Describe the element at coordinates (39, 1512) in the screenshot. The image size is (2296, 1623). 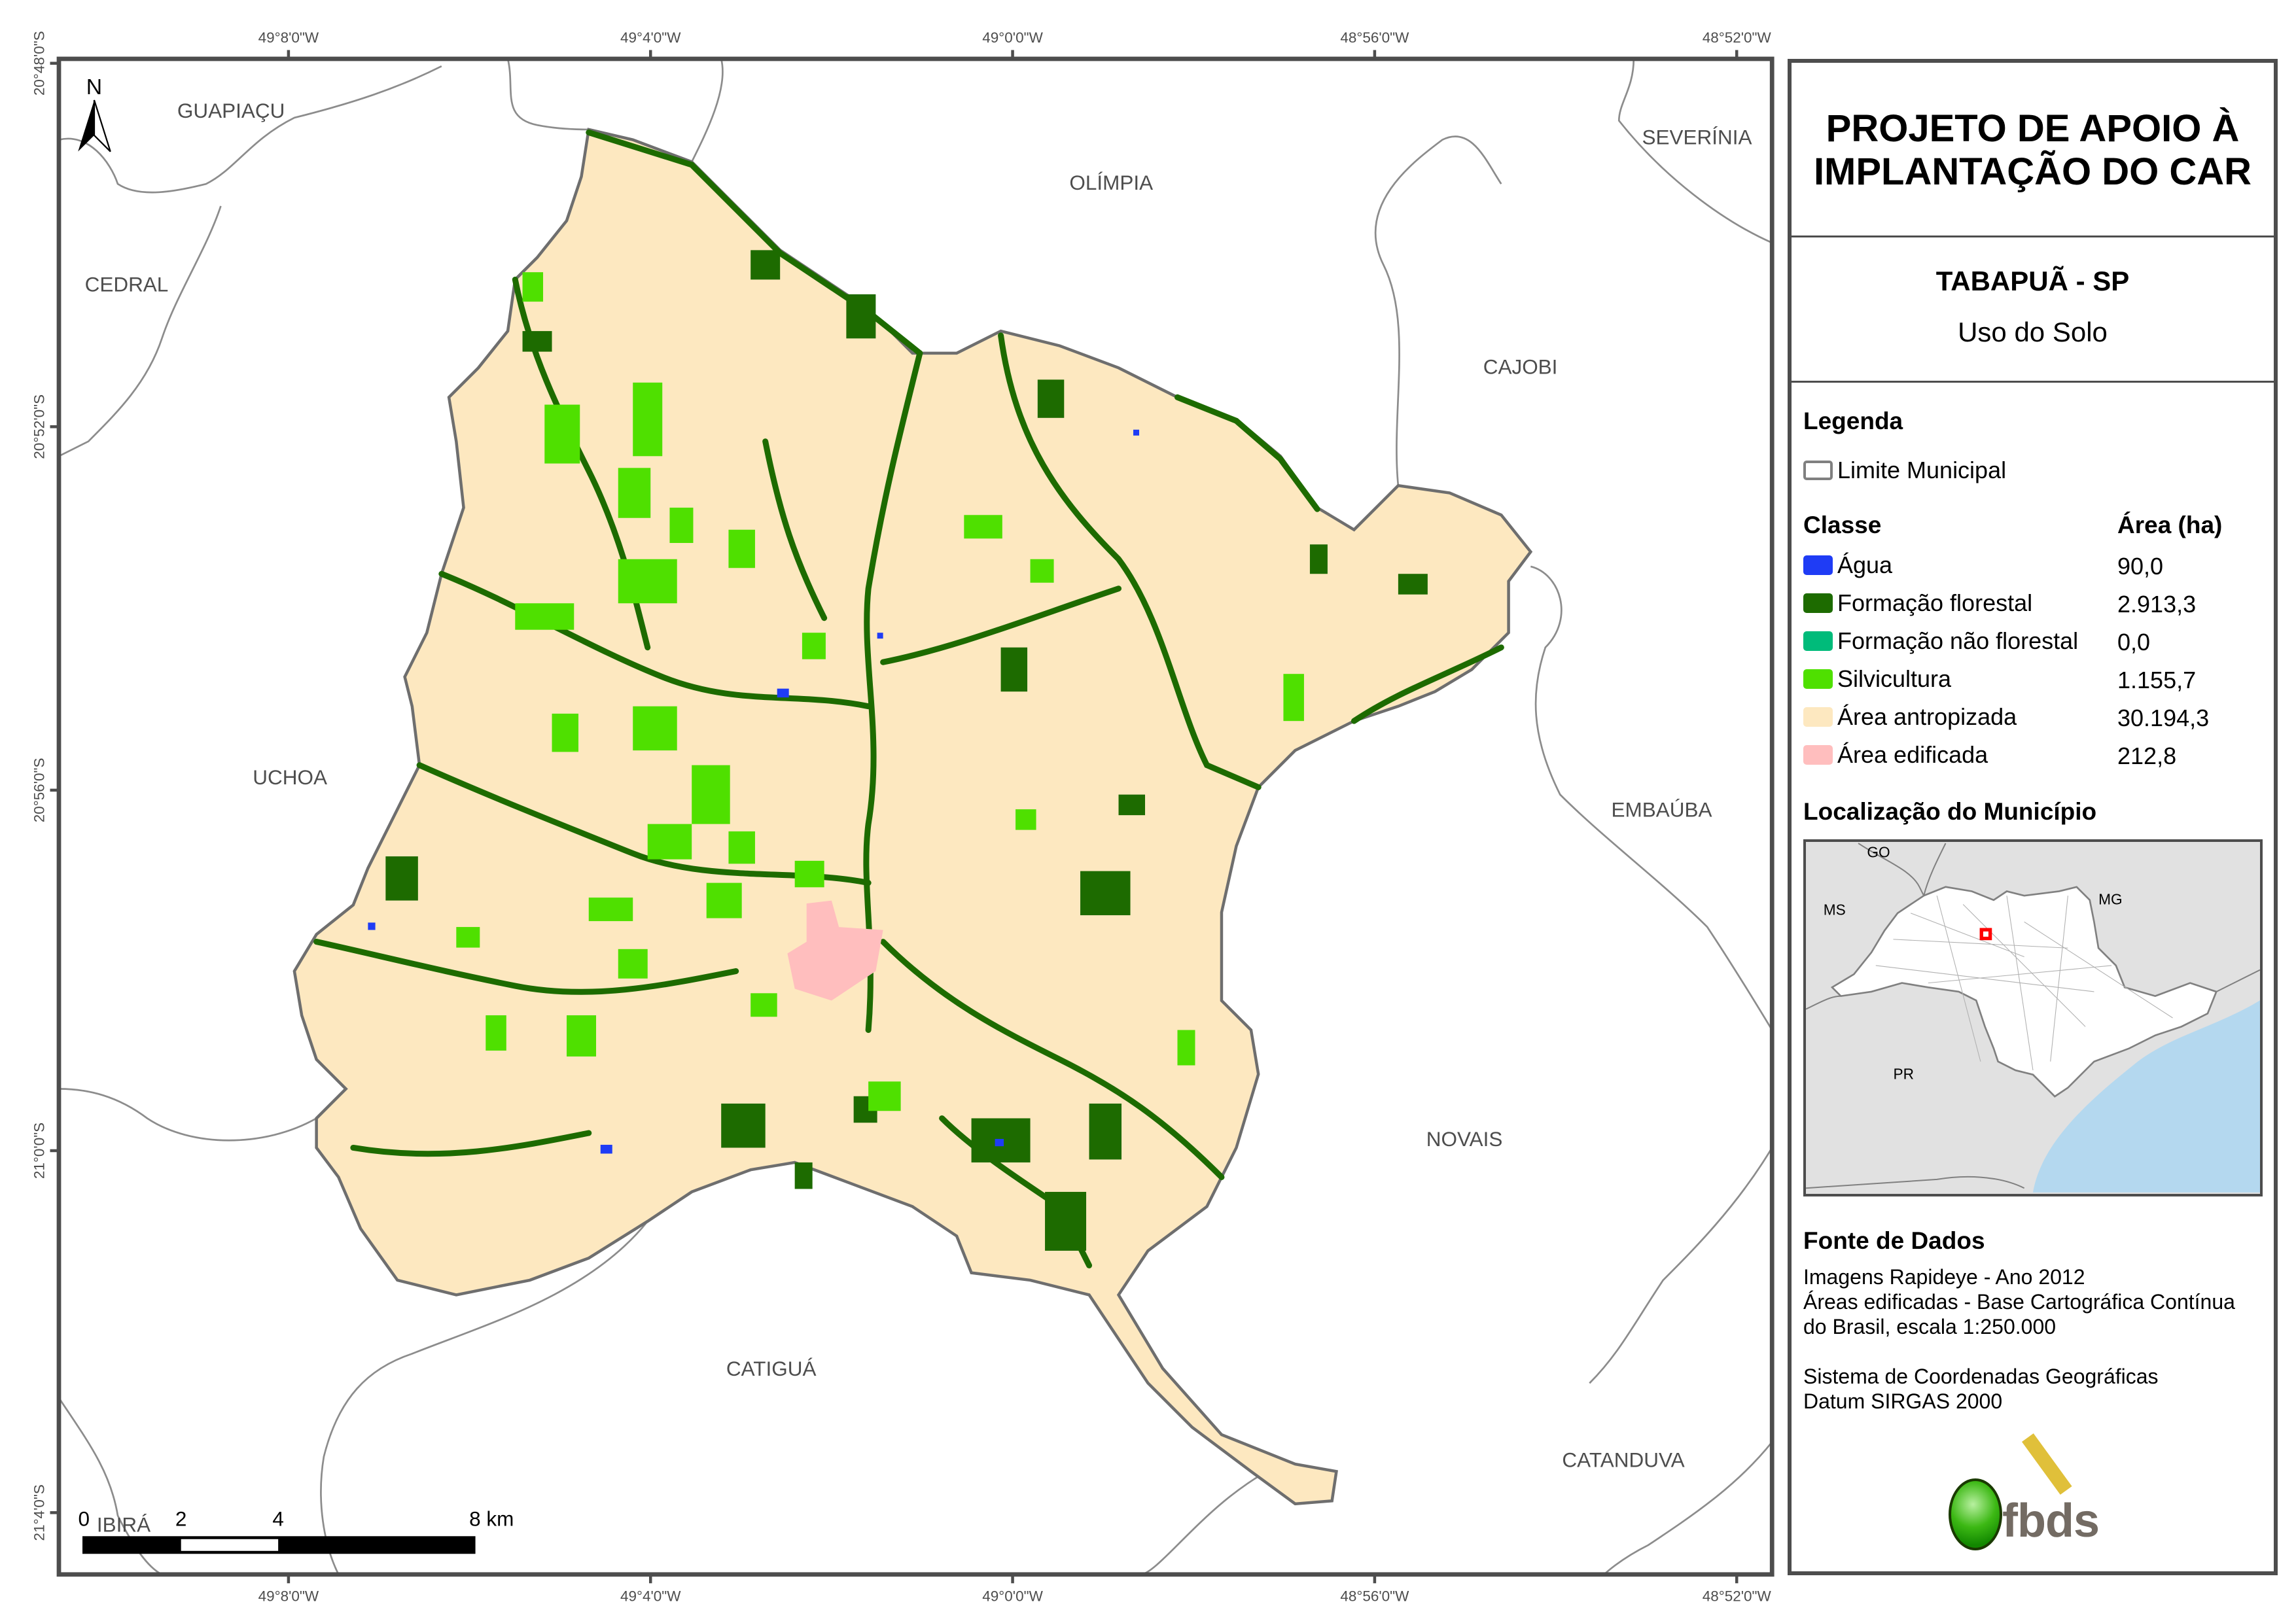
I see `left-tick-label: 21°4'0"S` at that location.